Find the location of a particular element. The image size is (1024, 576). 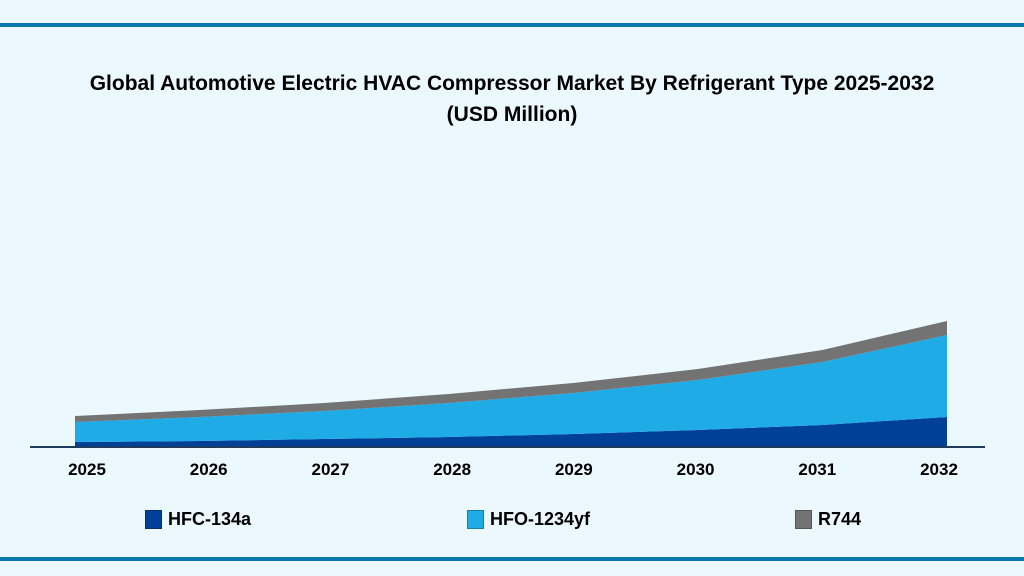

x-tick-label: 2030 is located at coordinates (696, 469).